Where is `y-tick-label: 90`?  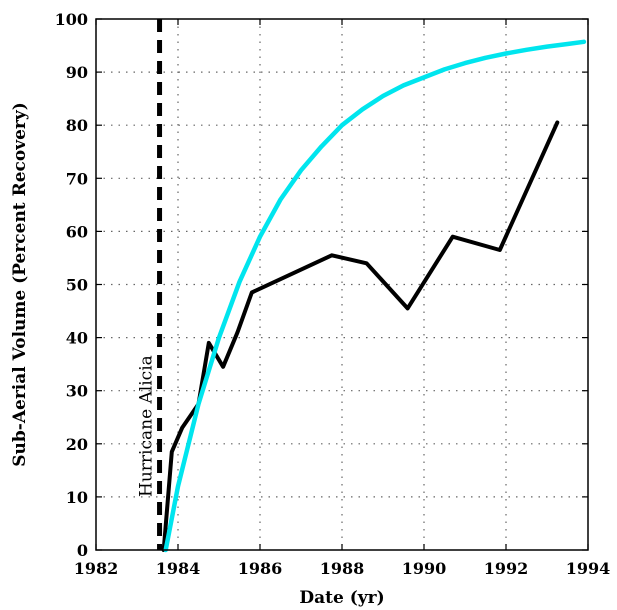 y-tick-label: 90 is located at coordinates (77, 72).